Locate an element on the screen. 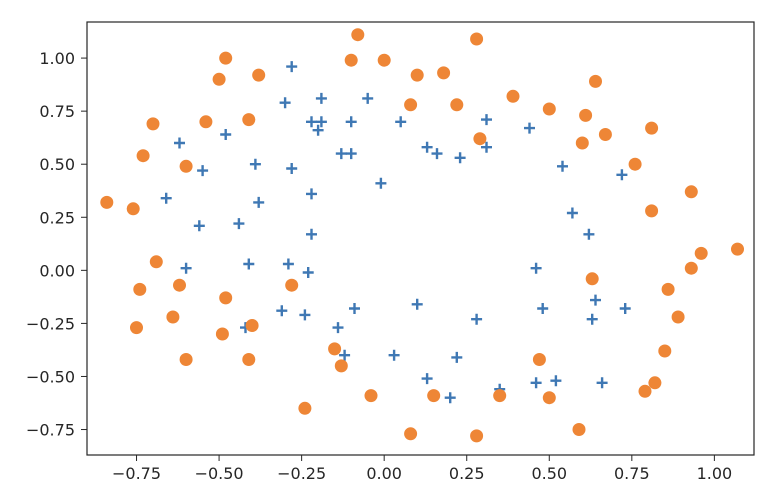 This screenshot has height=496, width=772. y-tick-label: −0.25 is located at coordinates (50, 323).